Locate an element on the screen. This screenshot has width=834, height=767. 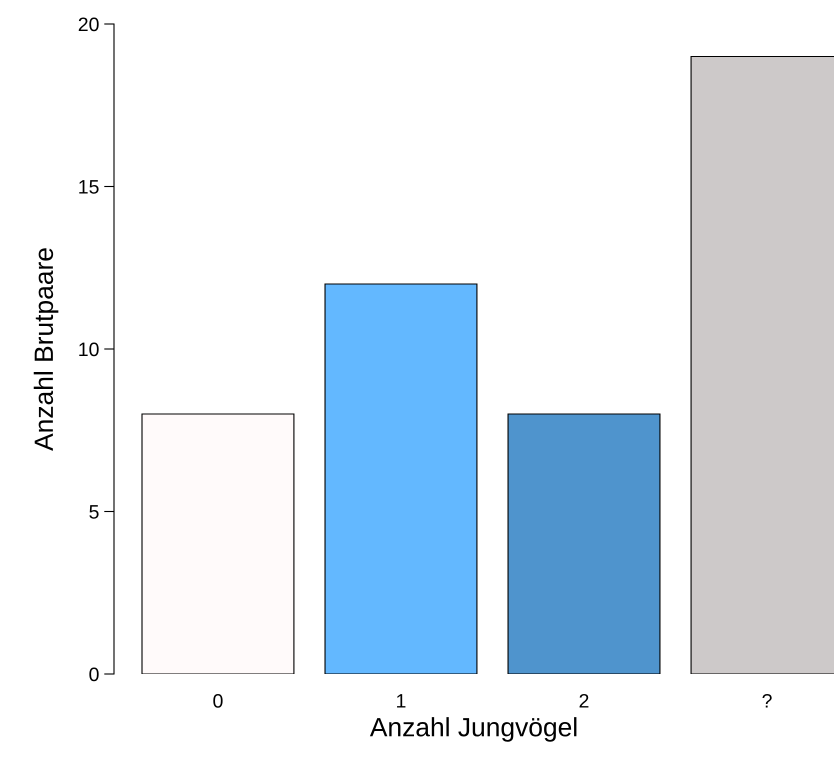
x-tick-label: 1 is located at coordinates (401, 701).